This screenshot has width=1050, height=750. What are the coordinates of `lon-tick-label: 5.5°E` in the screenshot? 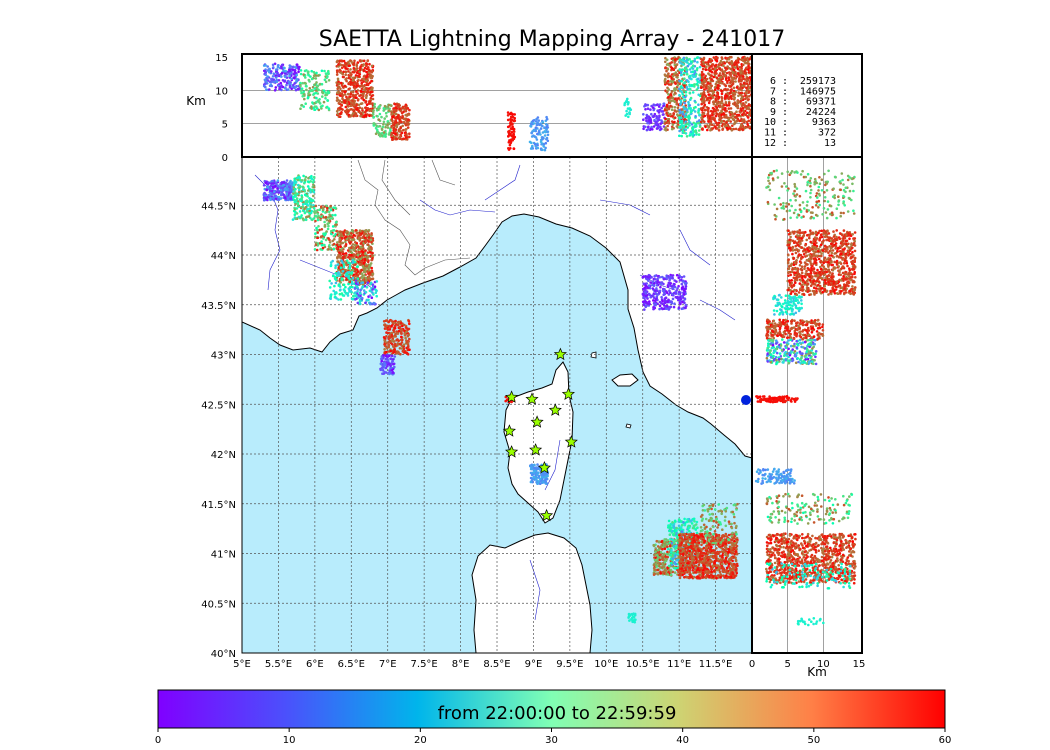 It's located at (278, 664).